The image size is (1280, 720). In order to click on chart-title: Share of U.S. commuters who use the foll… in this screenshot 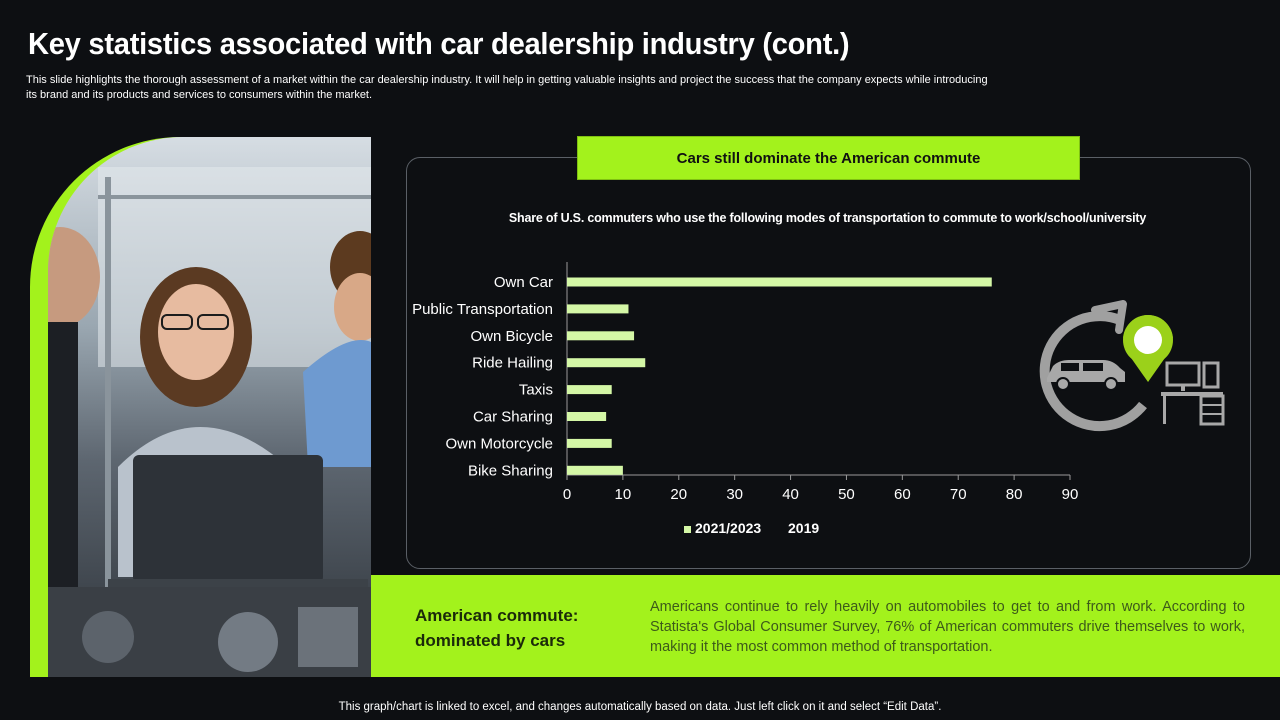, I will do `click(827, 218)`.